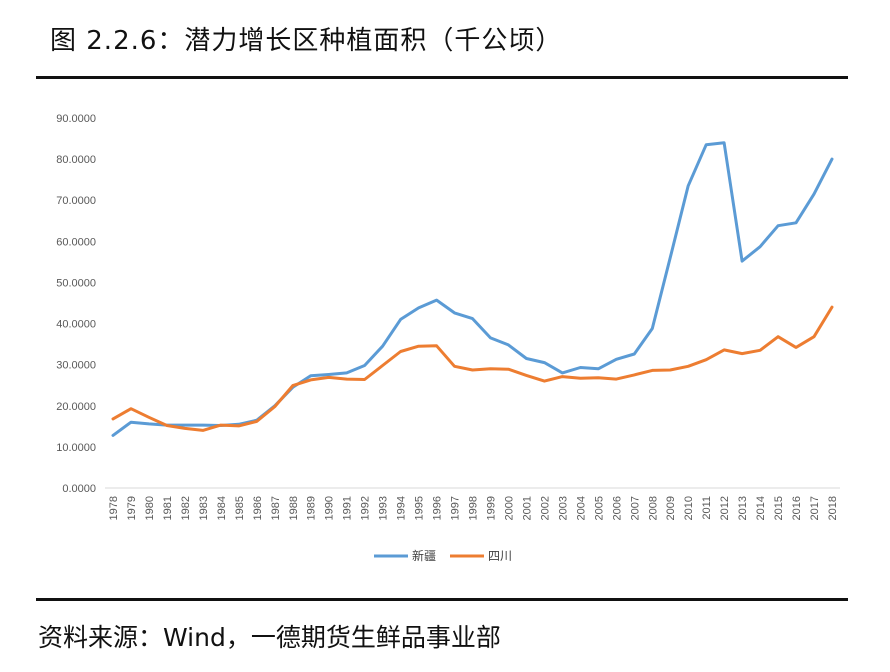 The image size is (890, 672). What do you see at coordinates (833, 508) in the screenshot?
I see `x-tick-label: 2018` at bounding box center [833, 508].